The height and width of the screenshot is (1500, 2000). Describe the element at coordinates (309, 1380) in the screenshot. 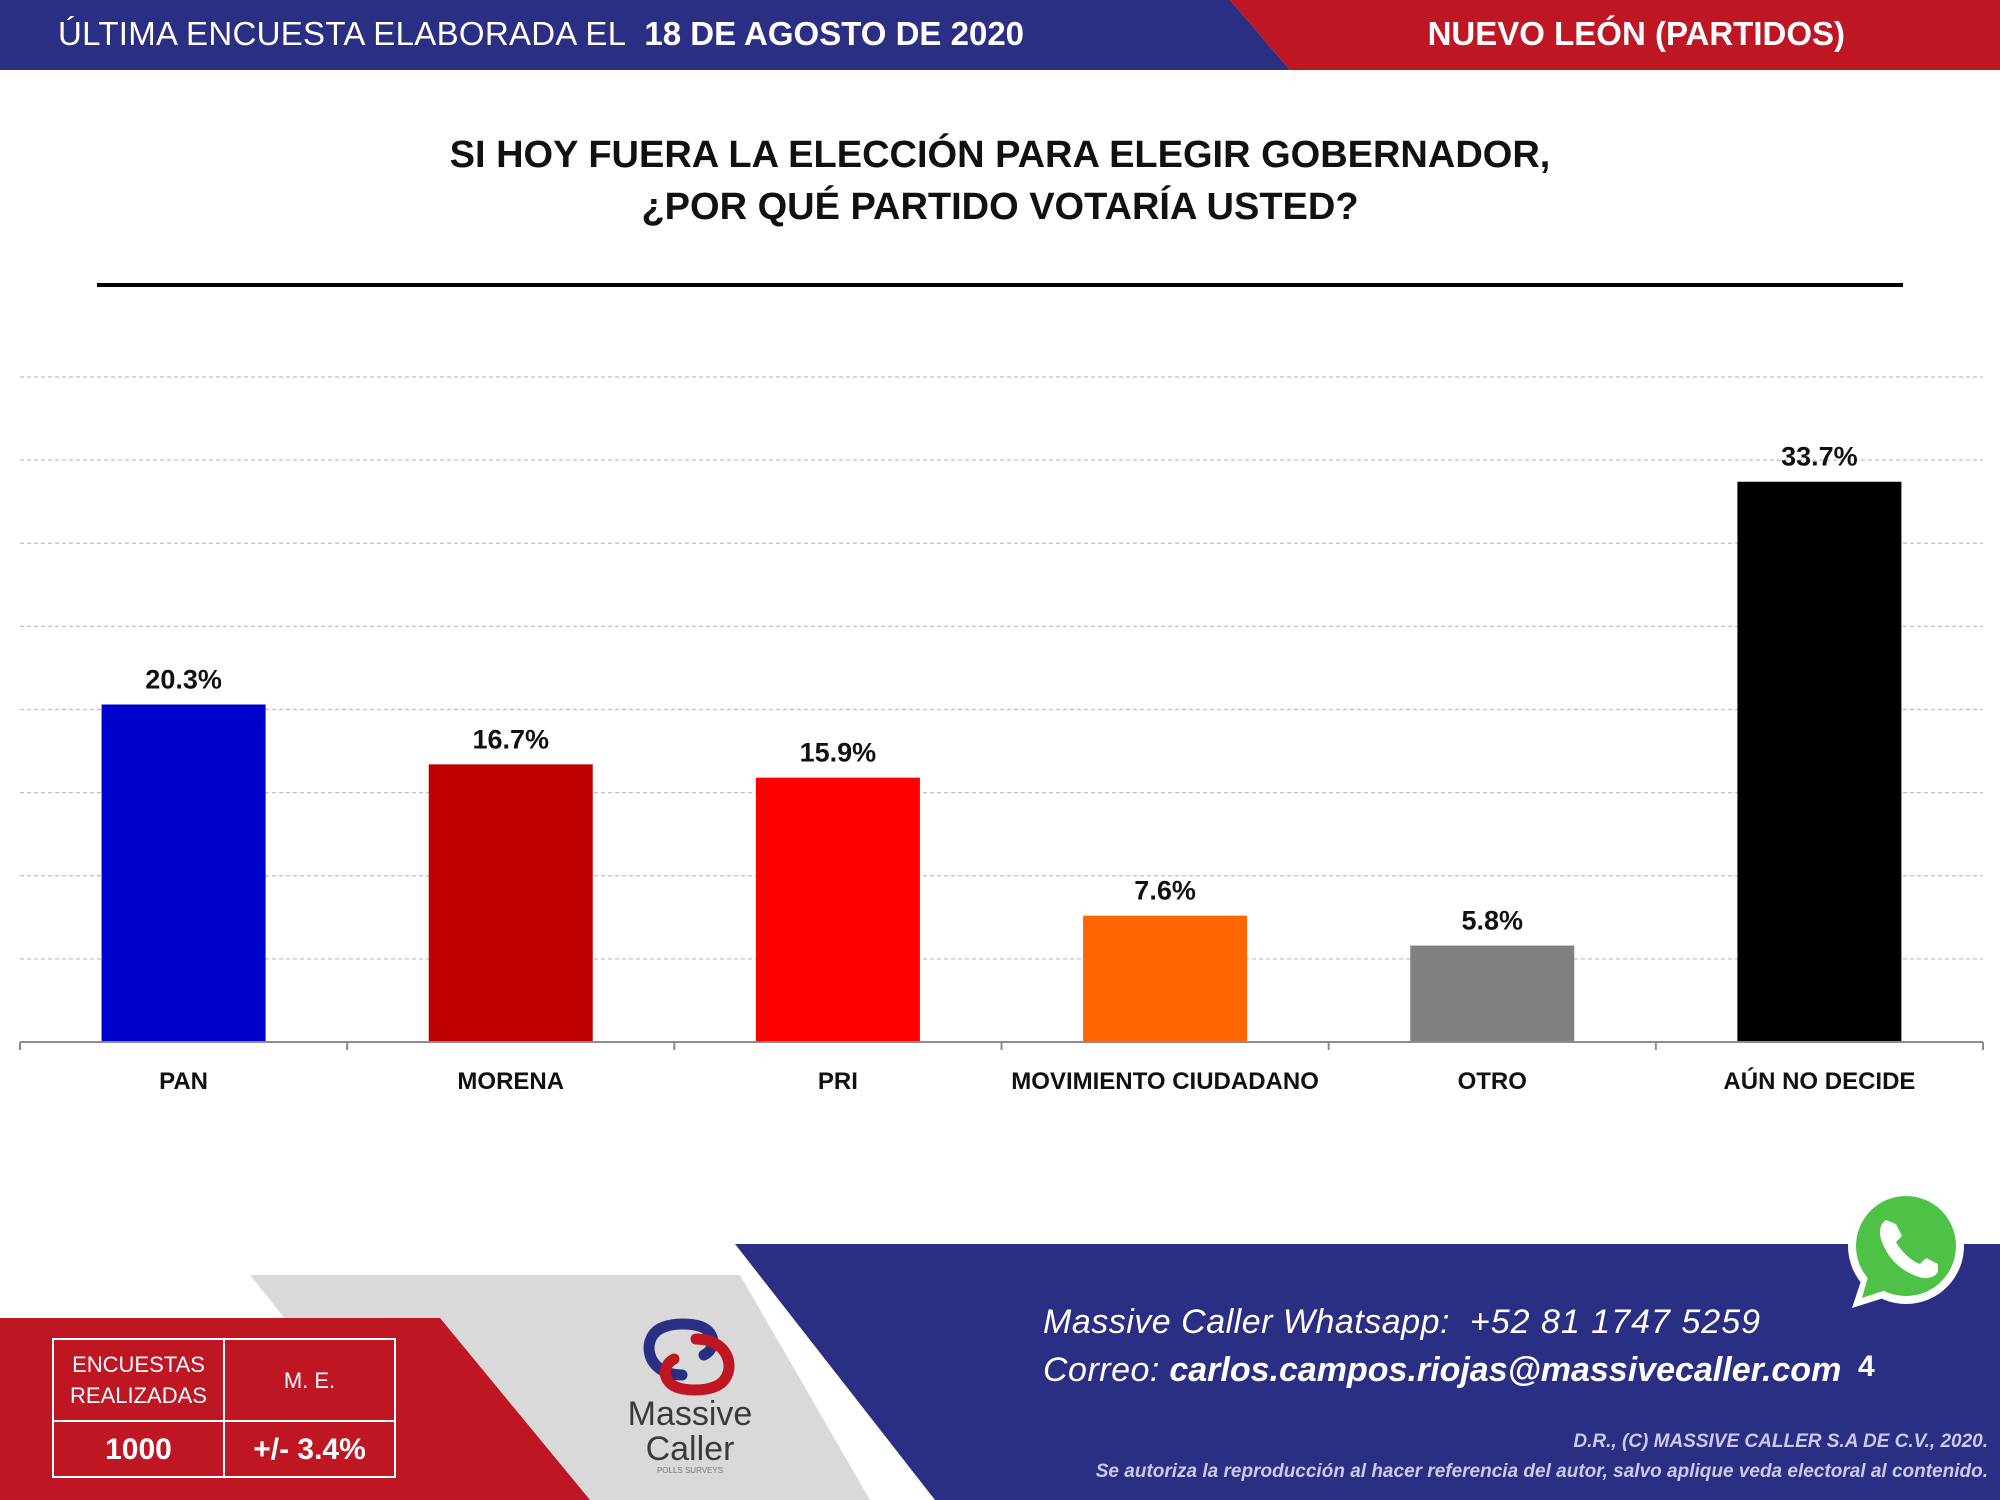

I see `margin-label: M. E.` at that location.